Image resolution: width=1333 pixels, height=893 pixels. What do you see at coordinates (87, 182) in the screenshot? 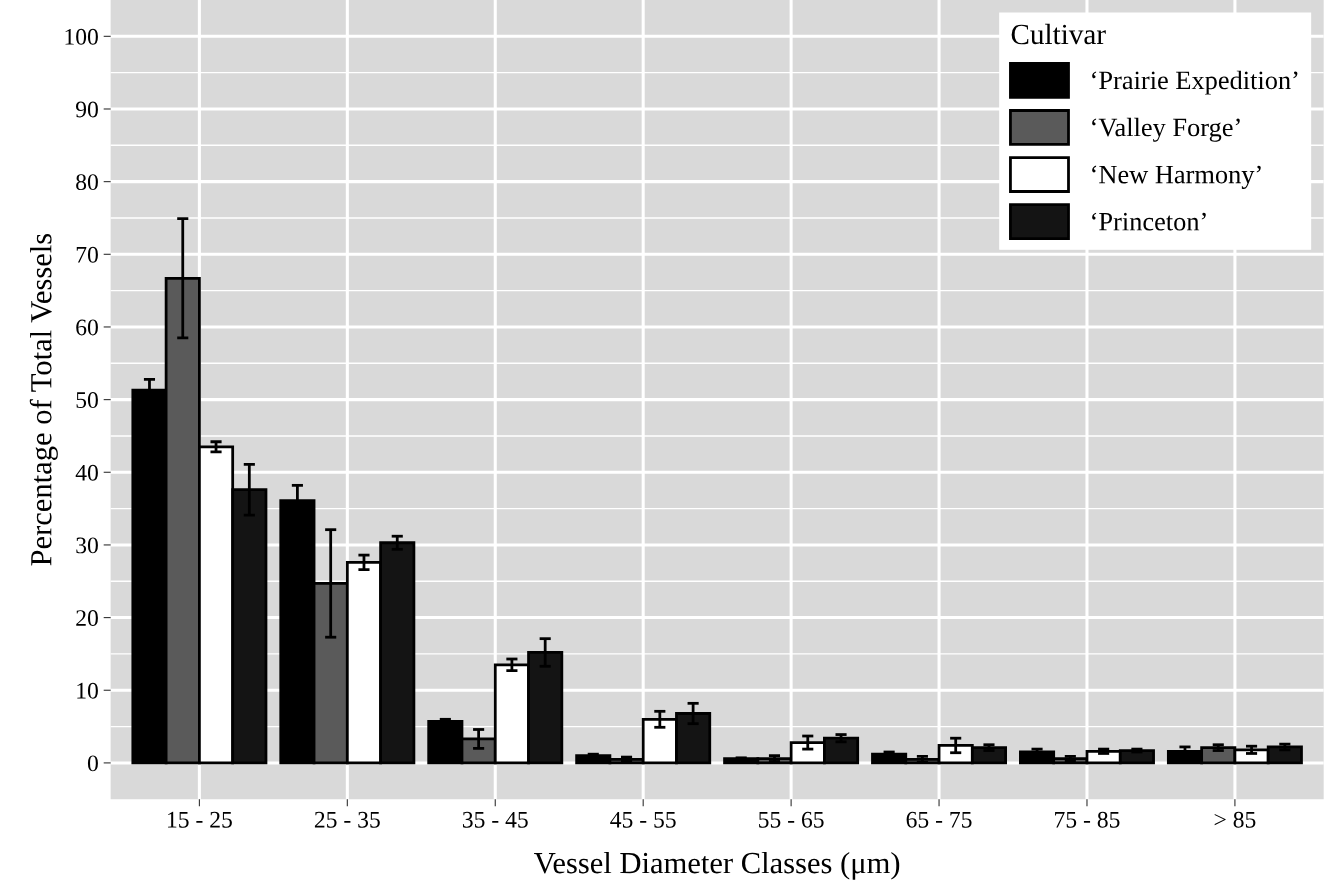
I see `y-tick-label: 80` at bounding box center [87, 182].